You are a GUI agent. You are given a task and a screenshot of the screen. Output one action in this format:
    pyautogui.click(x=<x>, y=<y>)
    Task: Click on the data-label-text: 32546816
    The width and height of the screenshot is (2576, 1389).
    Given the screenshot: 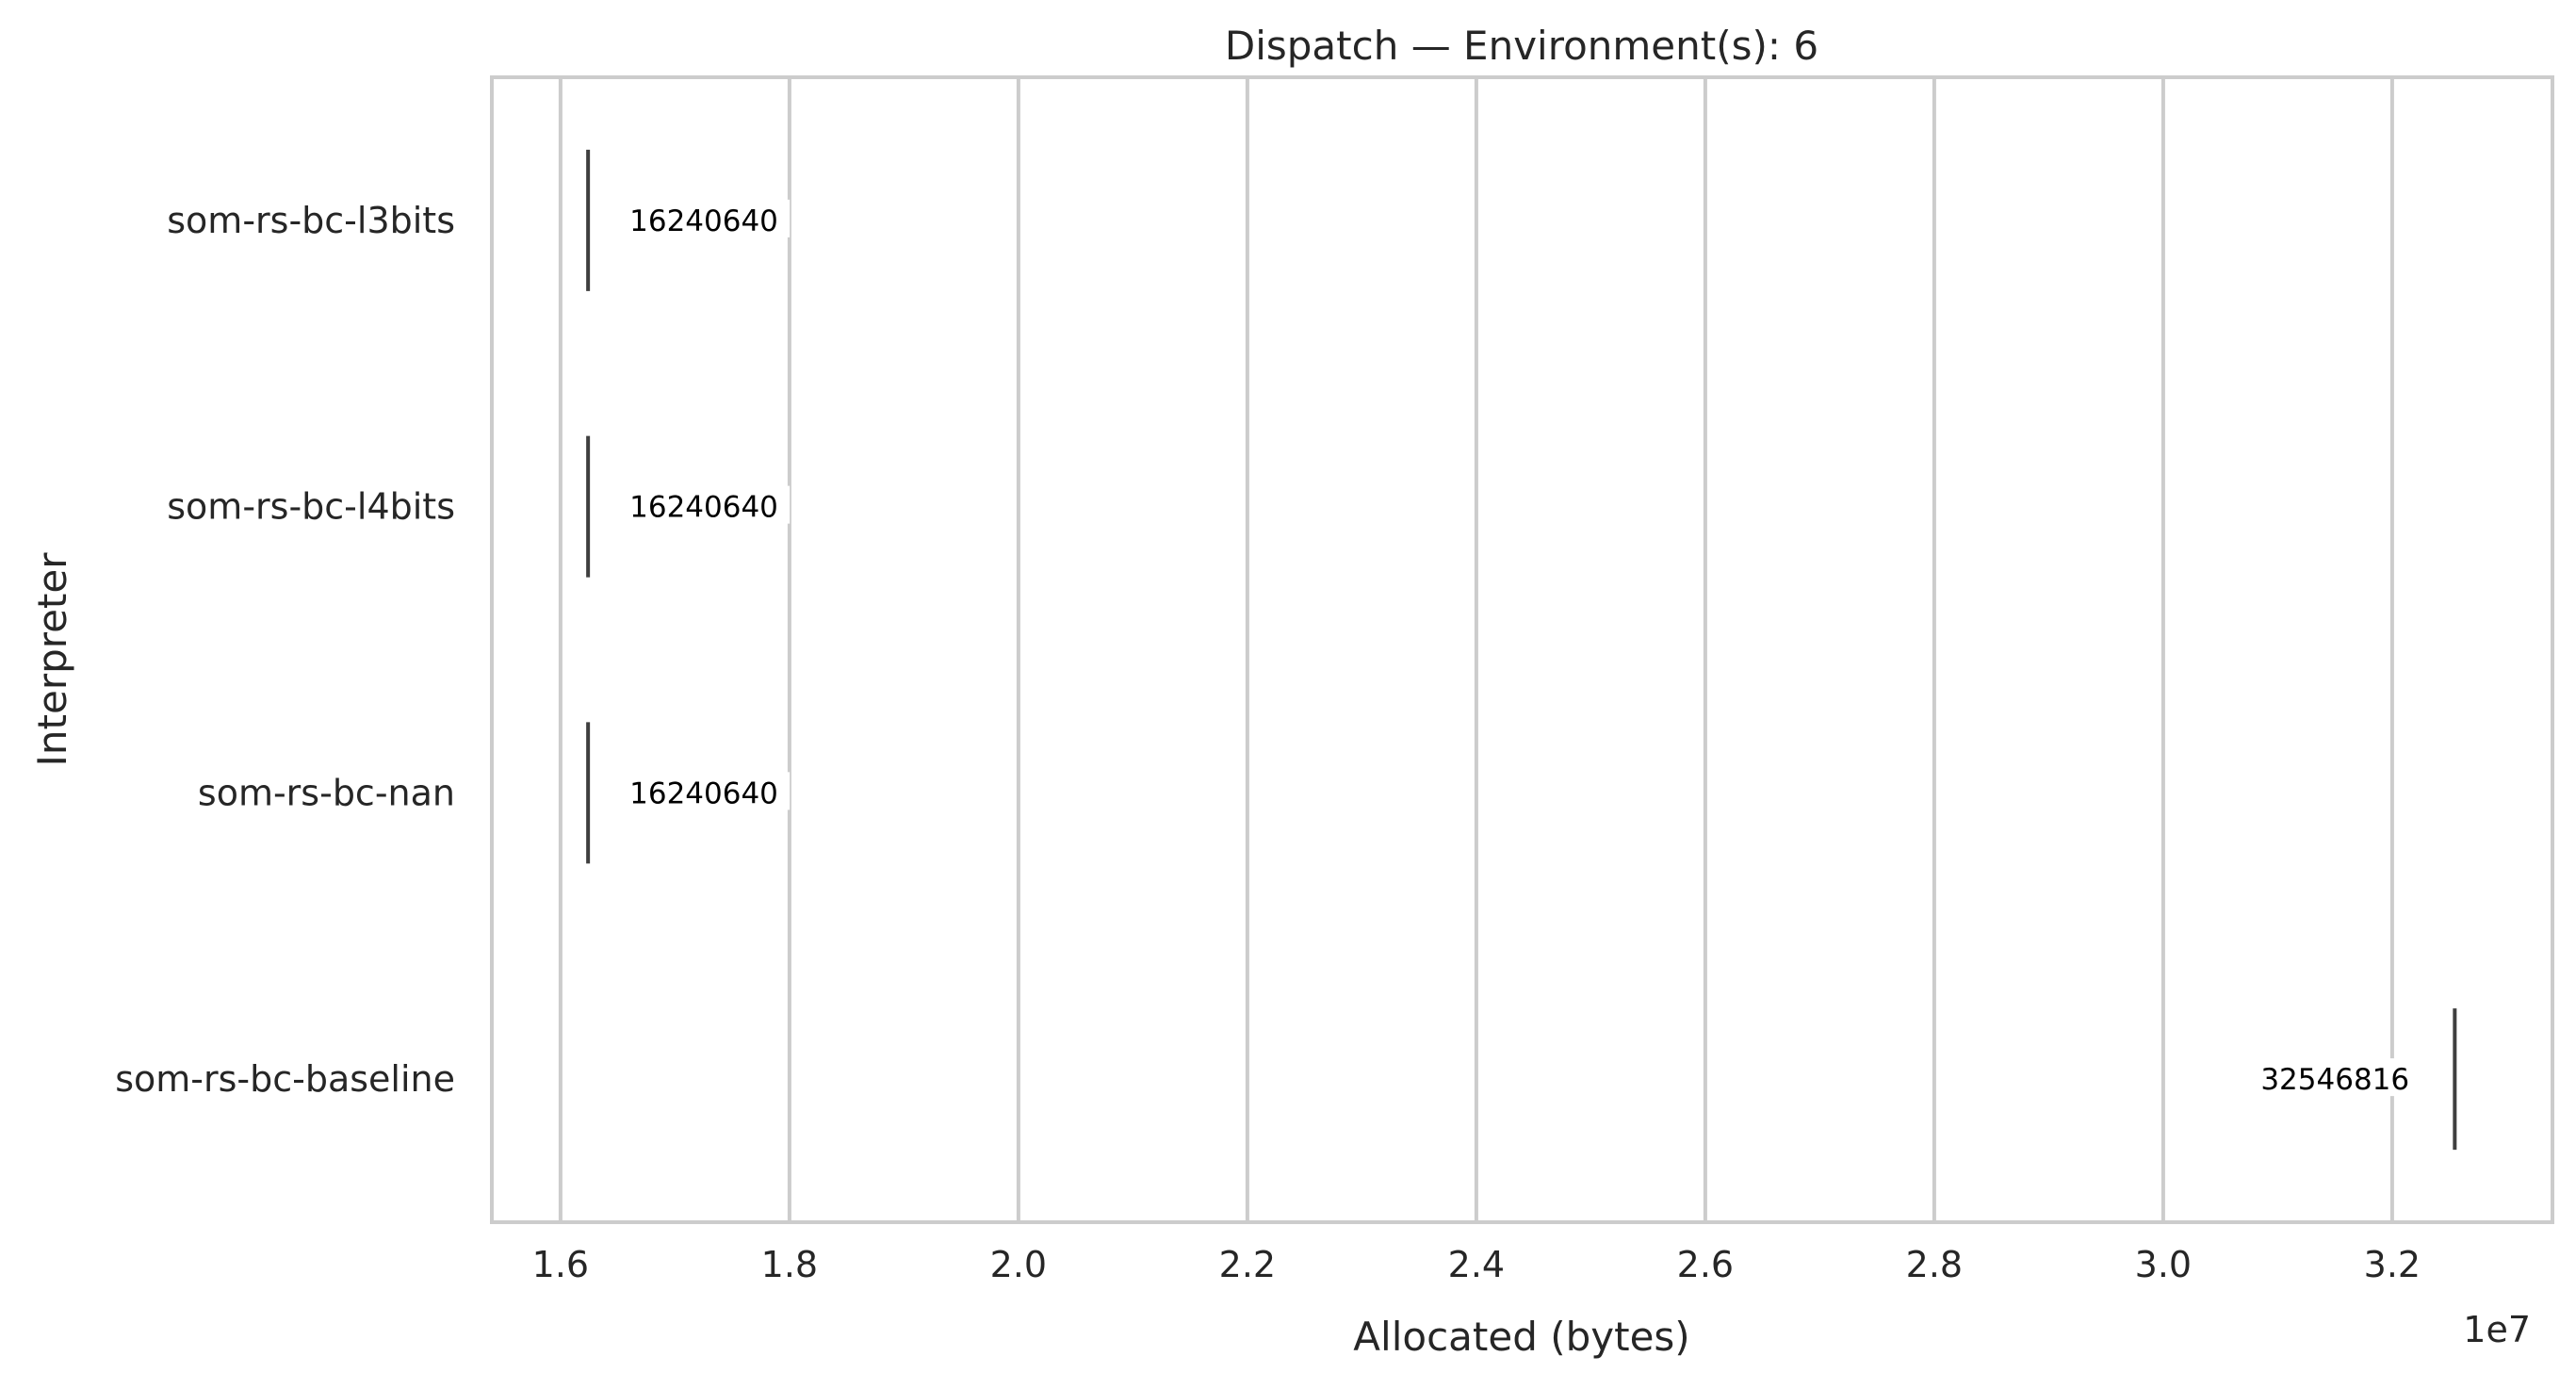 What is the action you would take?
    pyautogui.click(x=2334, y=1080)
    